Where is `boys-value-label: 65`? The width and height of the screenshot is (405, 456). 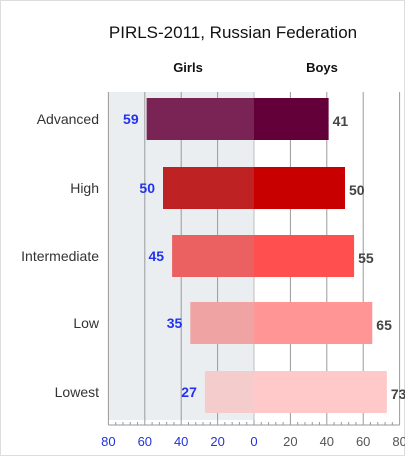
boys-value-label: 65 is located at coordinates (384, 325).